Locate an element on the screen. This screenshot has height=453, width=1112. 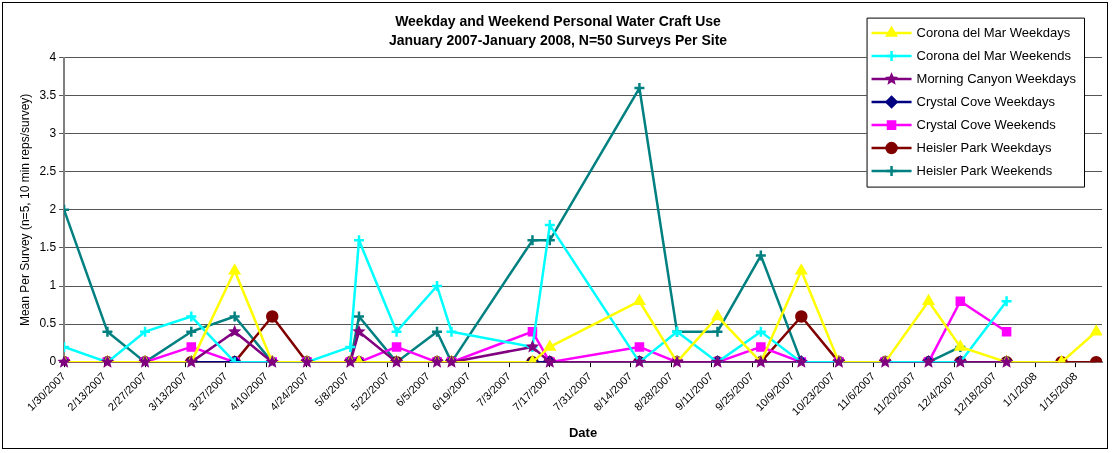
y-axis-title: Mean Per Survey (n=5, 10 min reps/survey) is located at coordinates (24, 210).